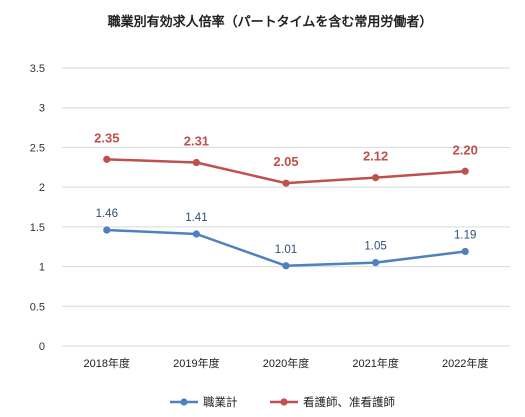 The width and height of the screenshot is (525, 417). I want to click on data-label: 2.35, so click(106, 137).